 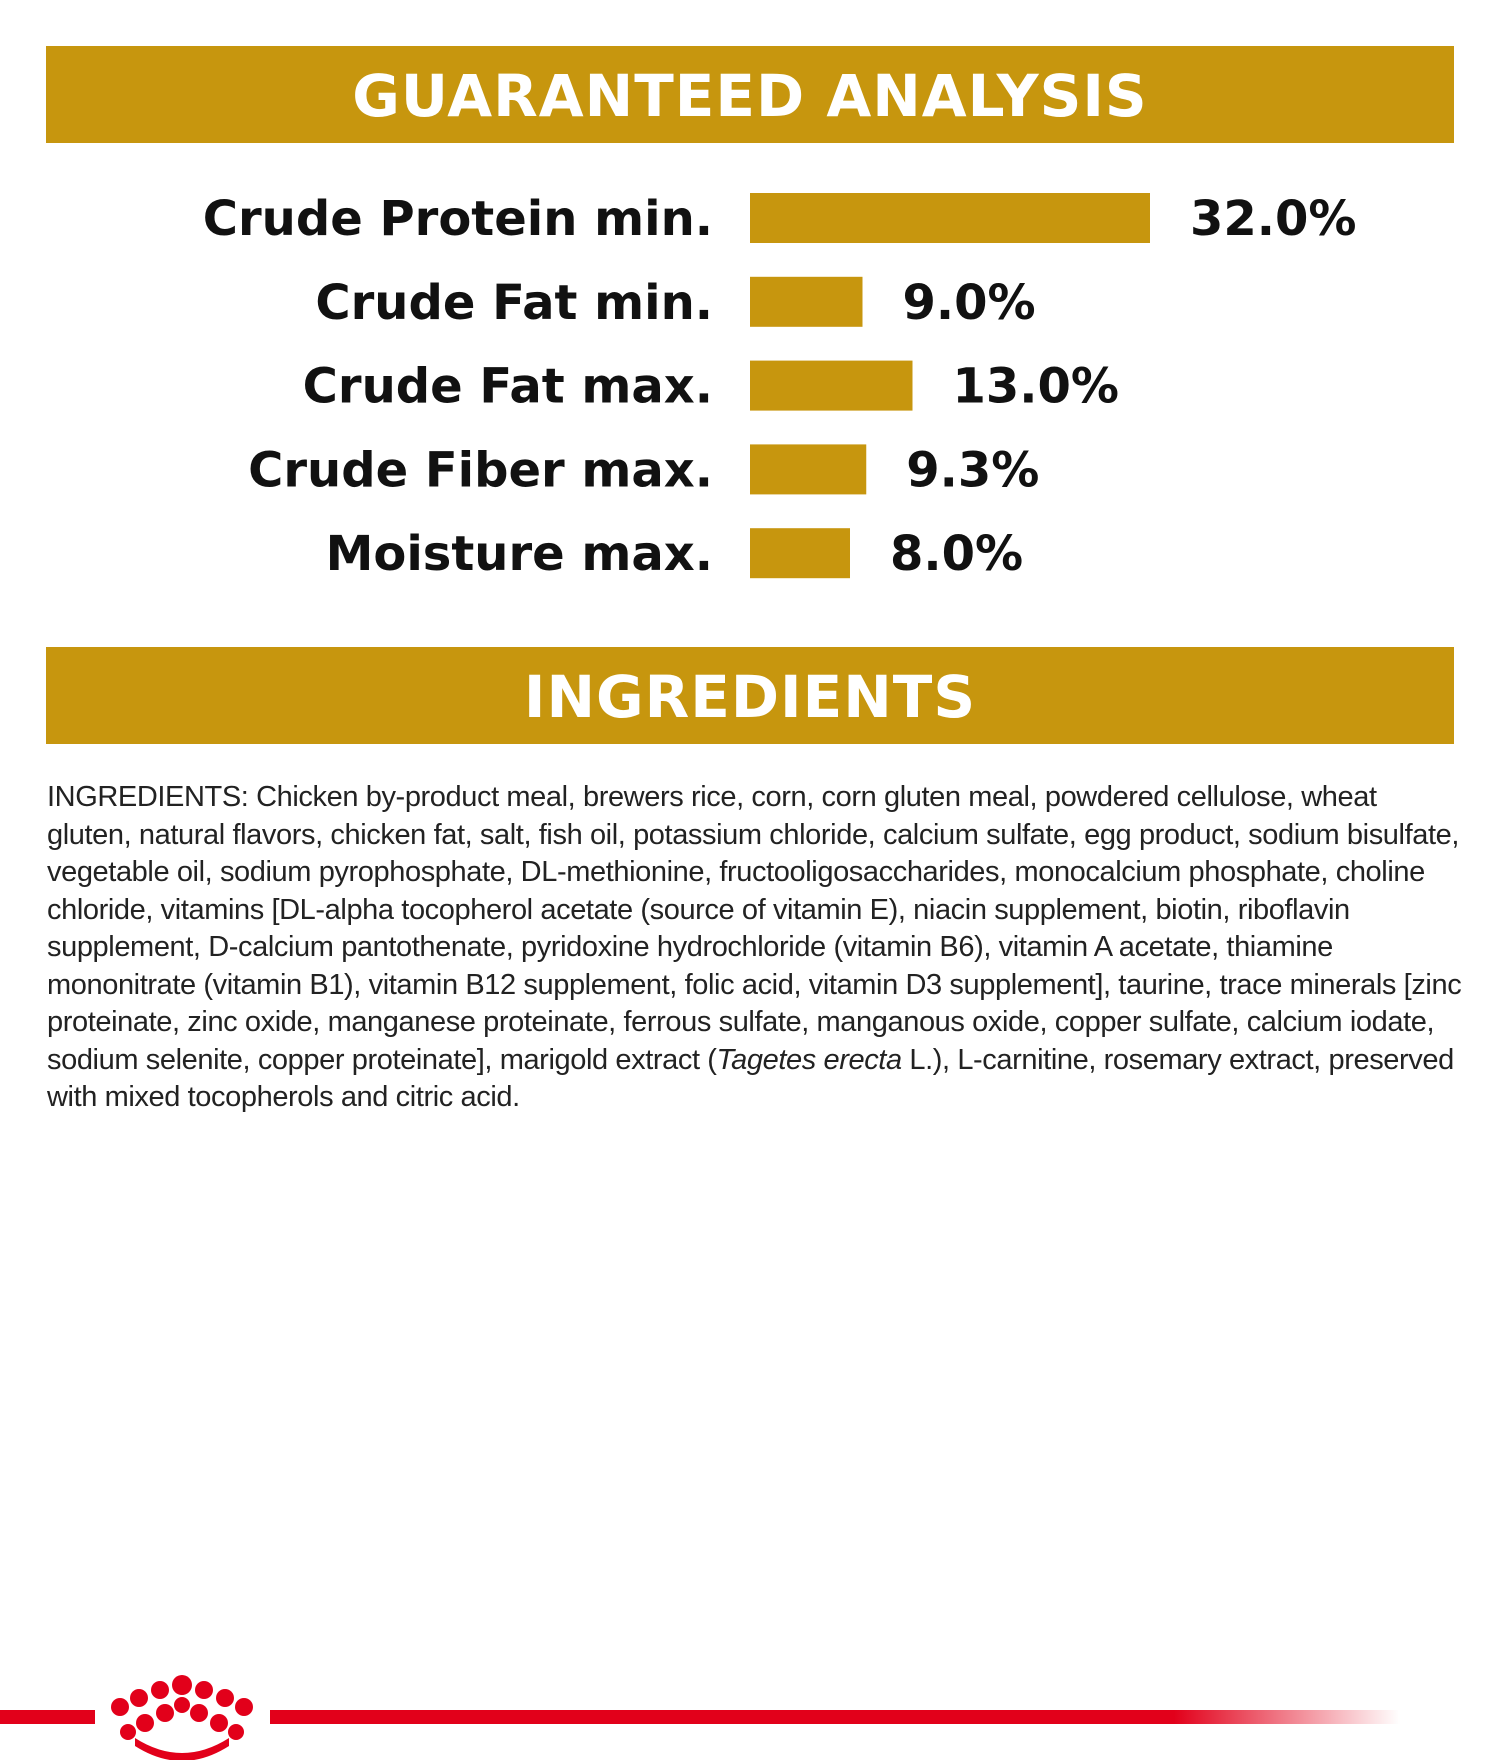 What do you see at coordinates (458, 219) in the screenshot?
I see `category-label: Crude Protein min.` at bounding box center [458, 219].